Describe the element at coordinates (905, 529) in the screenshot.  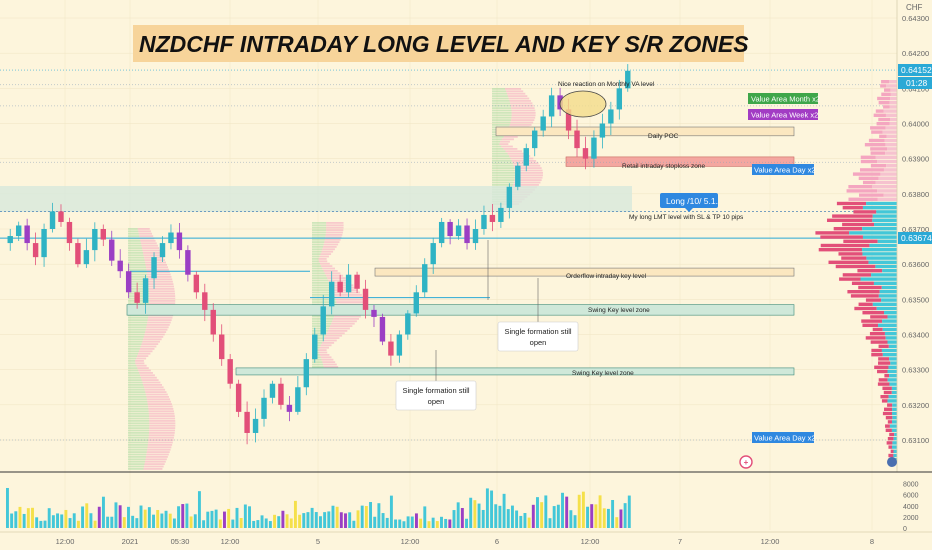
I see `volume-tick-label: 0` at that location.